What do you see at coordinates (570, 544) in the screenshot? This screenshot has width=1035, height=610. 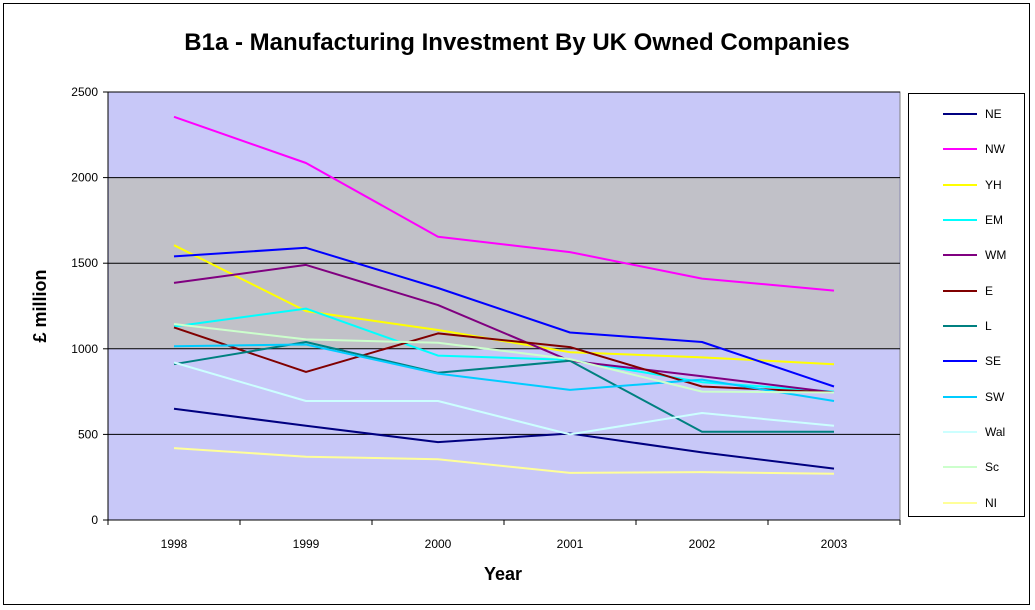 I see `x-tick-label-2001: 2001` at bounding box center [570, 544].